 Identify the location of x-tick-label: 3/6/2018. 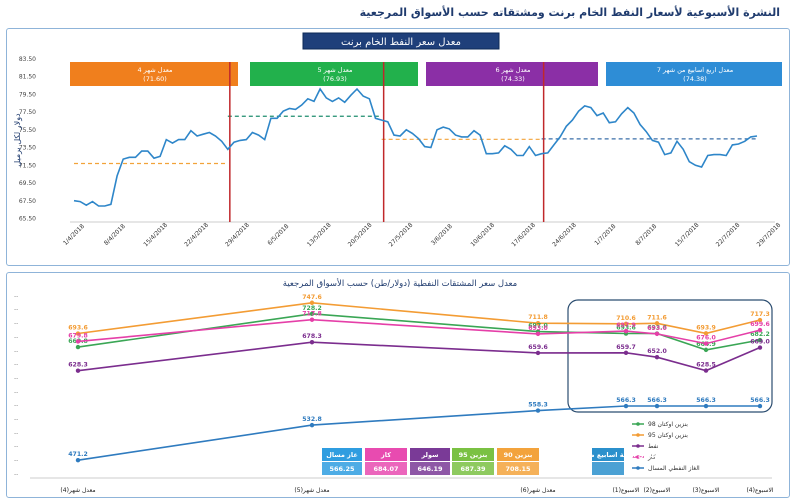
(442, 235).